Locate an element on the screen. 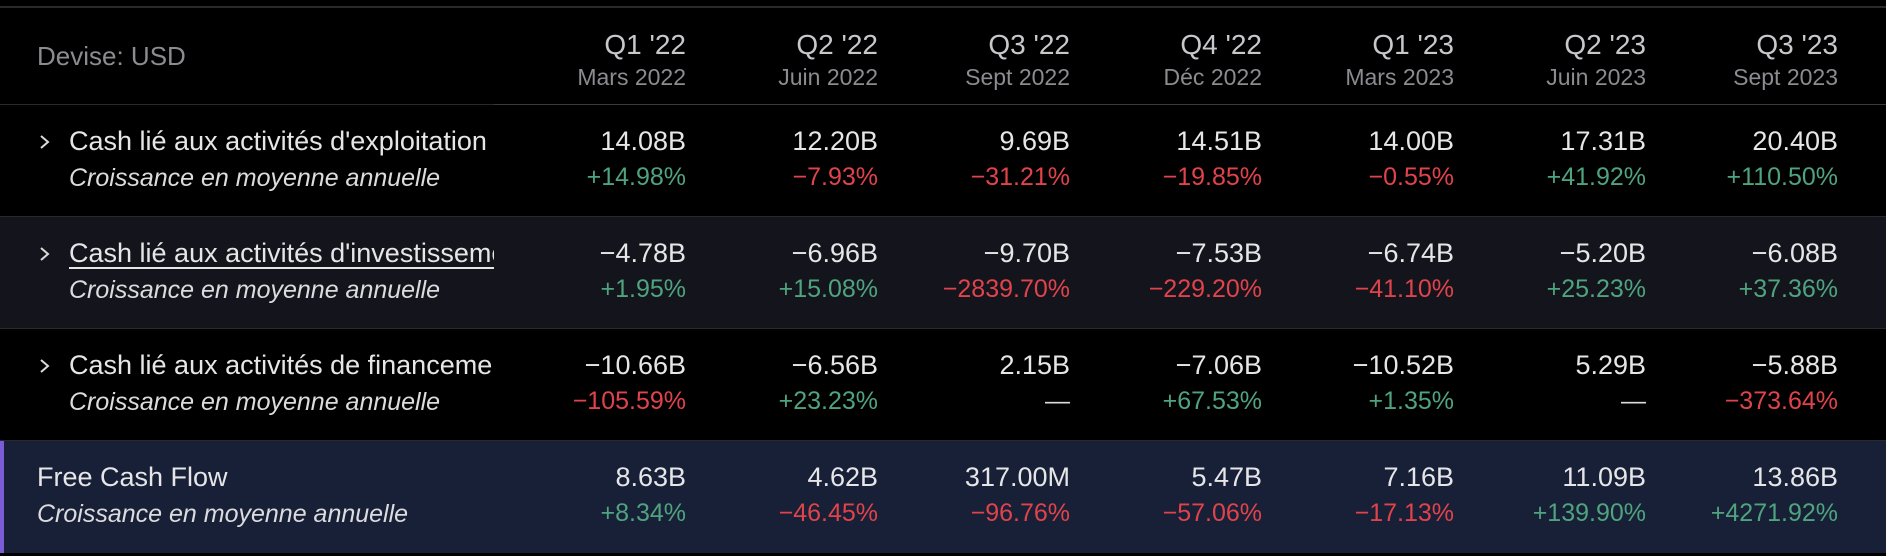 The width and height of the screenshot is (1886, 556). period-date: Sept 2022 is located at coordinates (1017, 77).